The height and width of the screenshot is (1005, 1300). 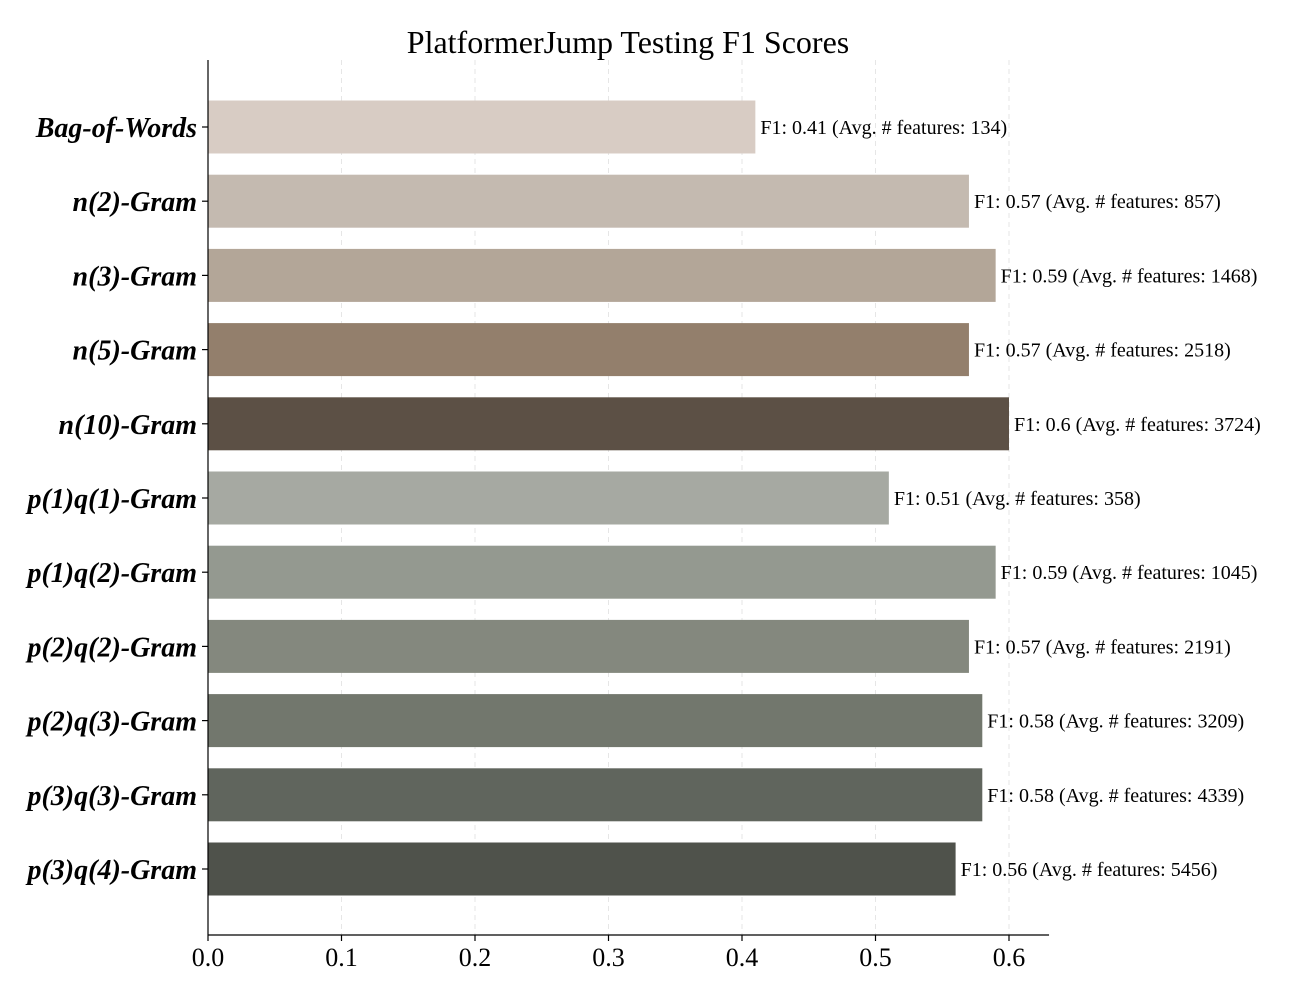 I want to click on data-label: F1: 0.57 (Avg. # features: 2518), so click(x=1102, y=351).